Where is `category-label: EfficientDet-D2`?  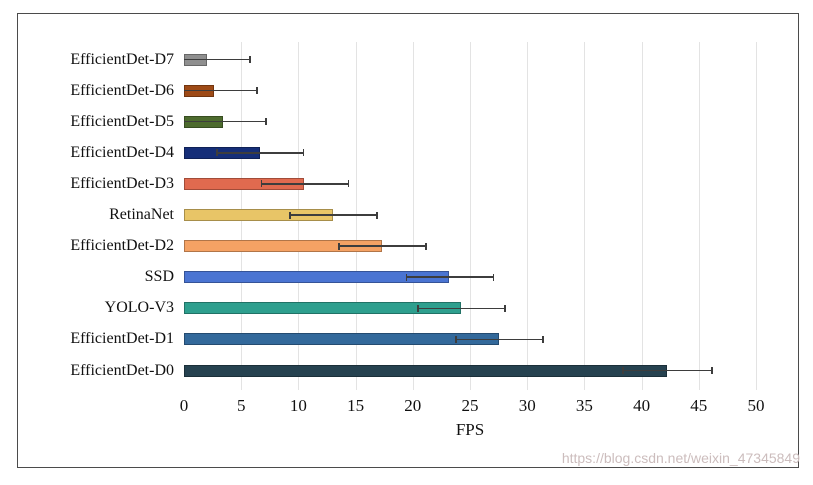
category-label: EfficientDet-D2 is located at coordinates (122, 246).